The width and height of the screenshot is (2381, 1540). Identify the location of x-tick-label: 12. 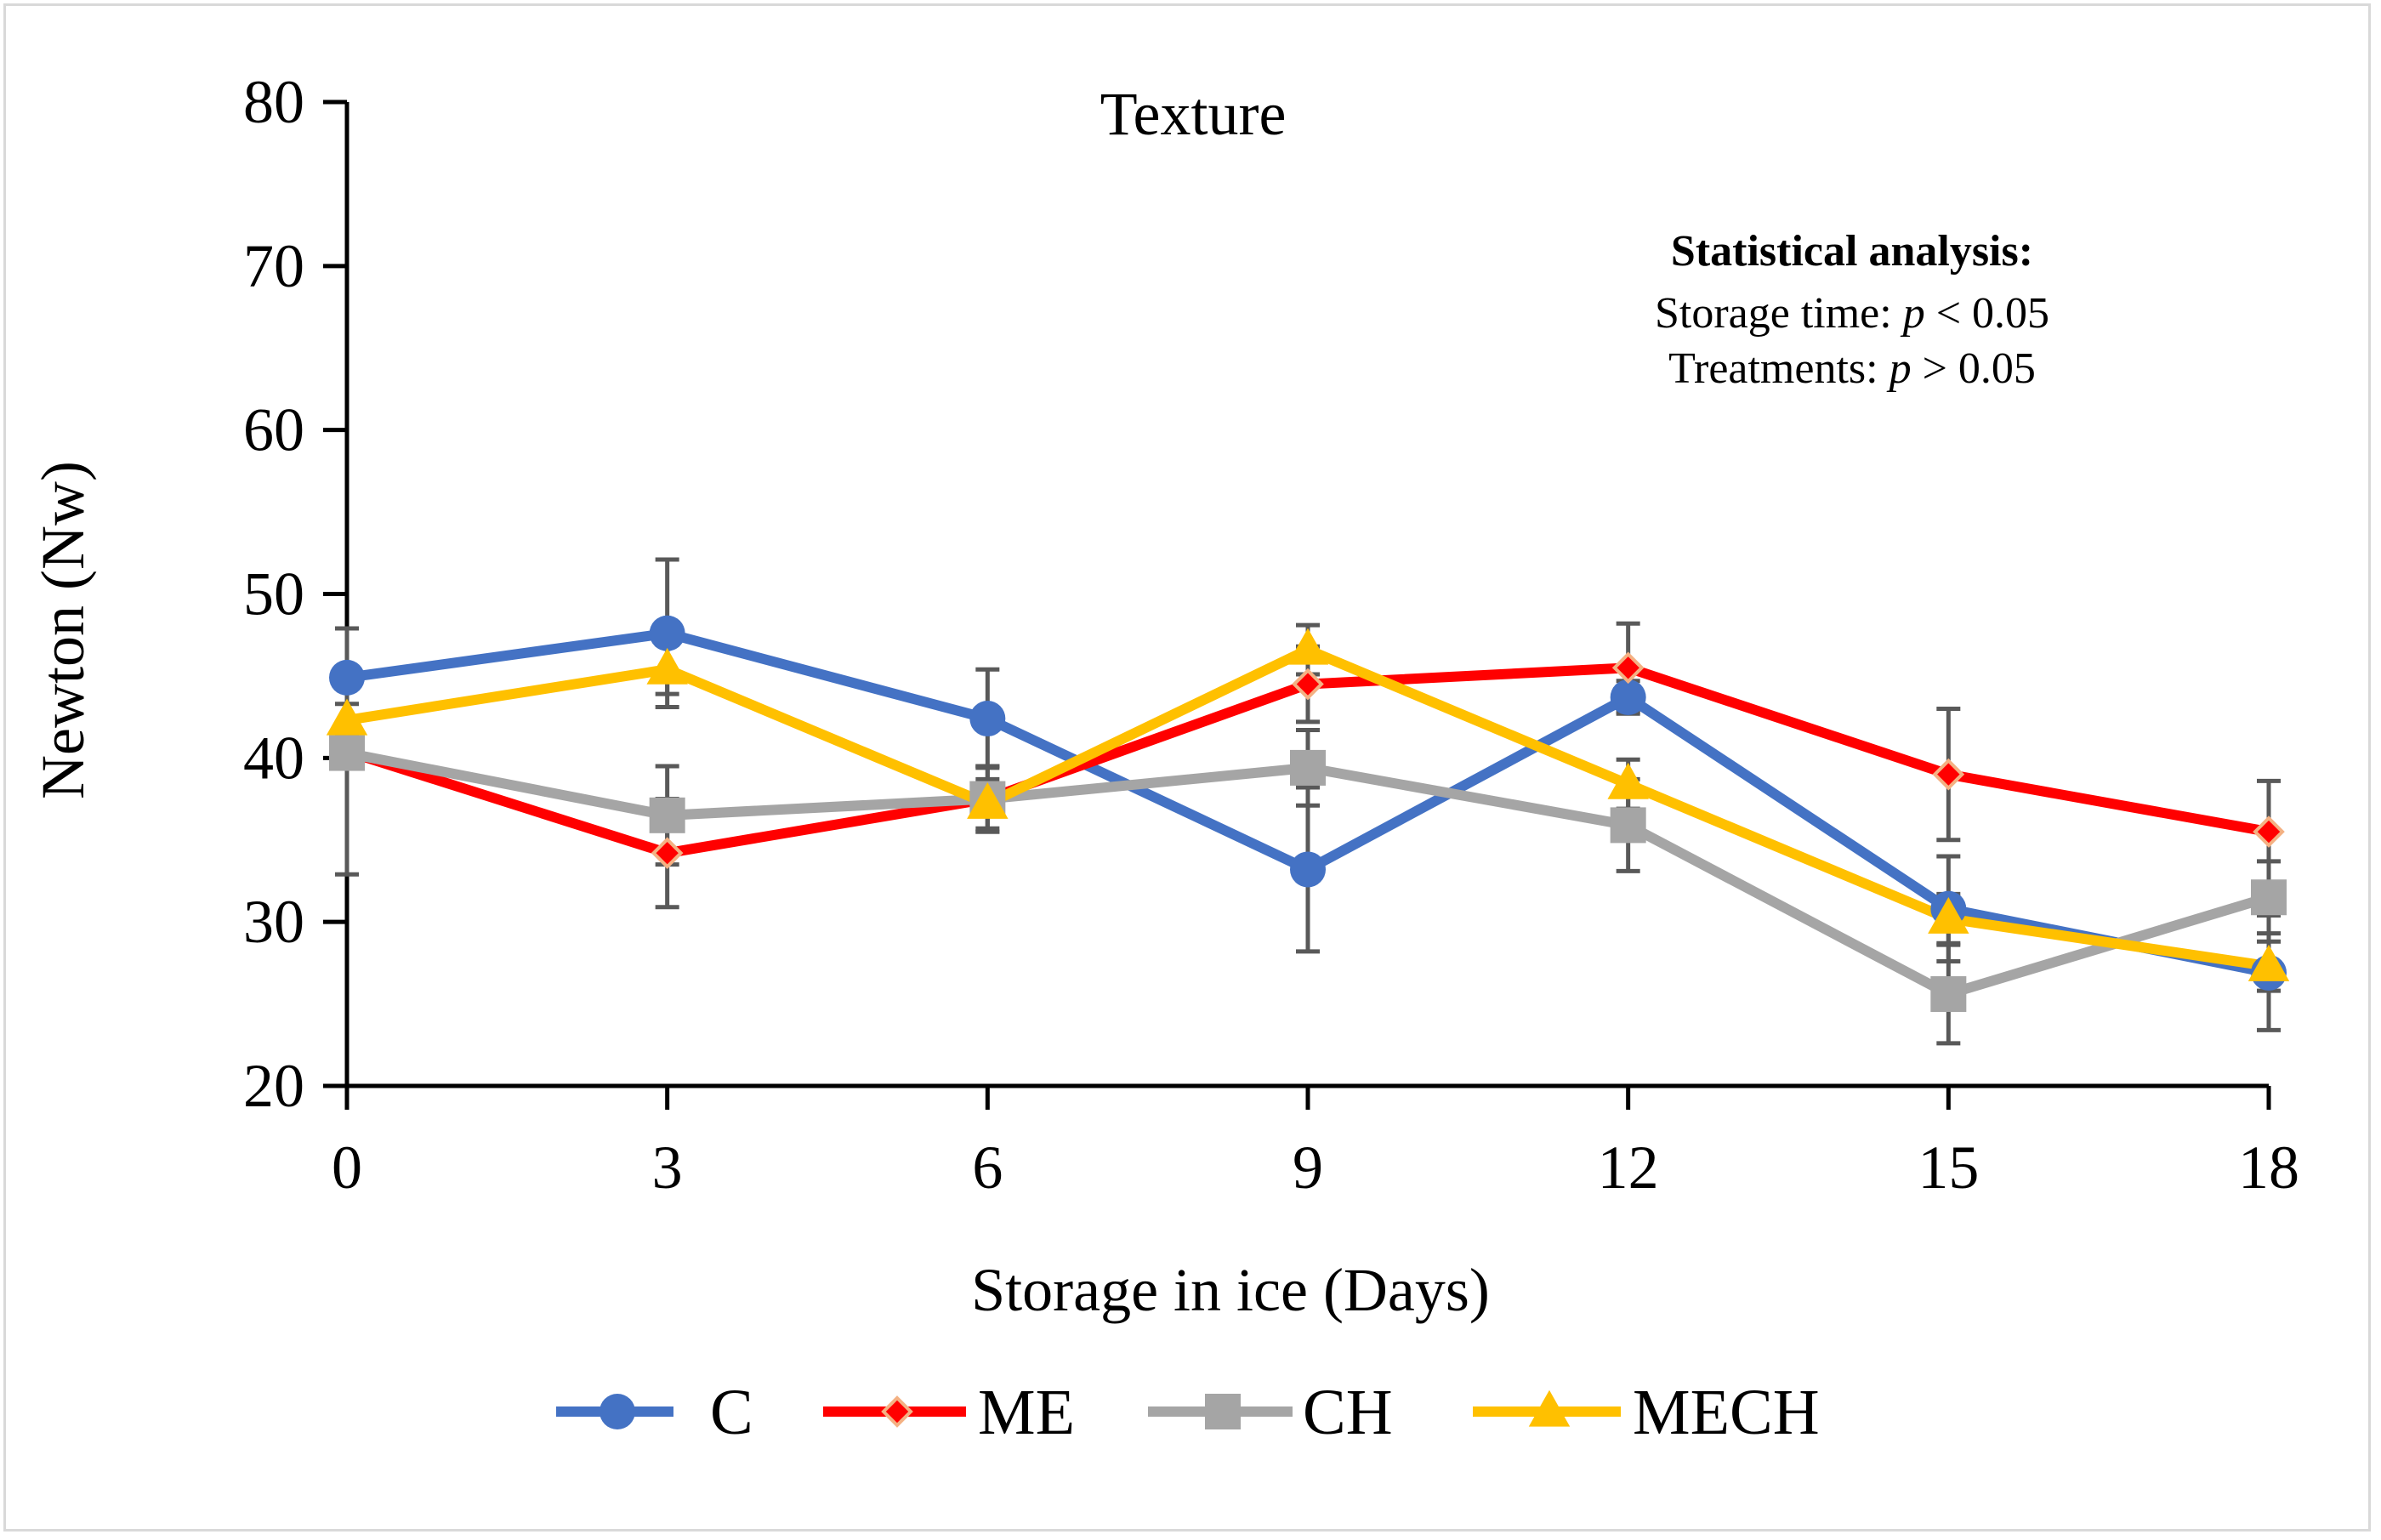
(1628, 1168).